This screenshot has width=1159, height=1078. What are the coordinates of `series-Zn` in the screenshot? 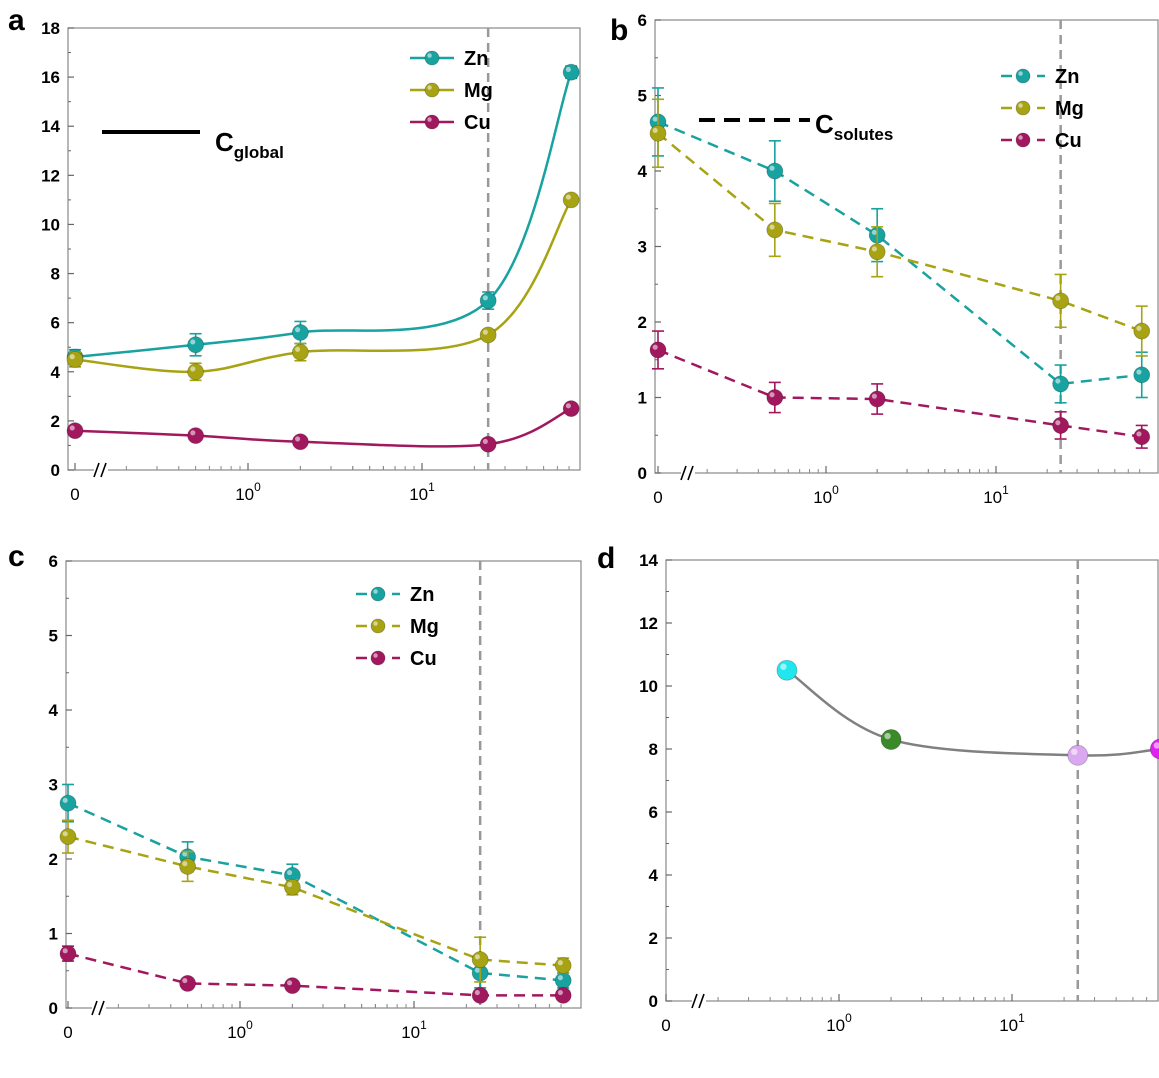 It's located at (323, 214).